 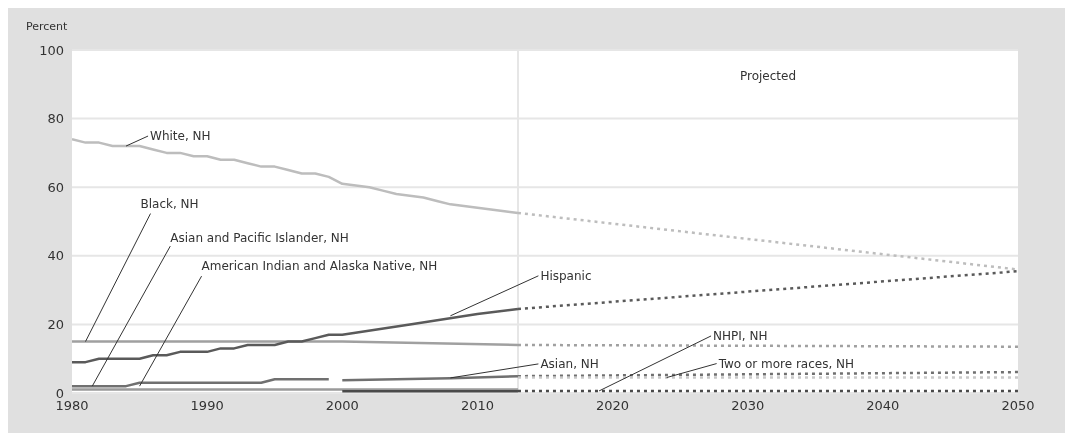 I want to click on y-tick-label: 60, so click(x=55, y=187).